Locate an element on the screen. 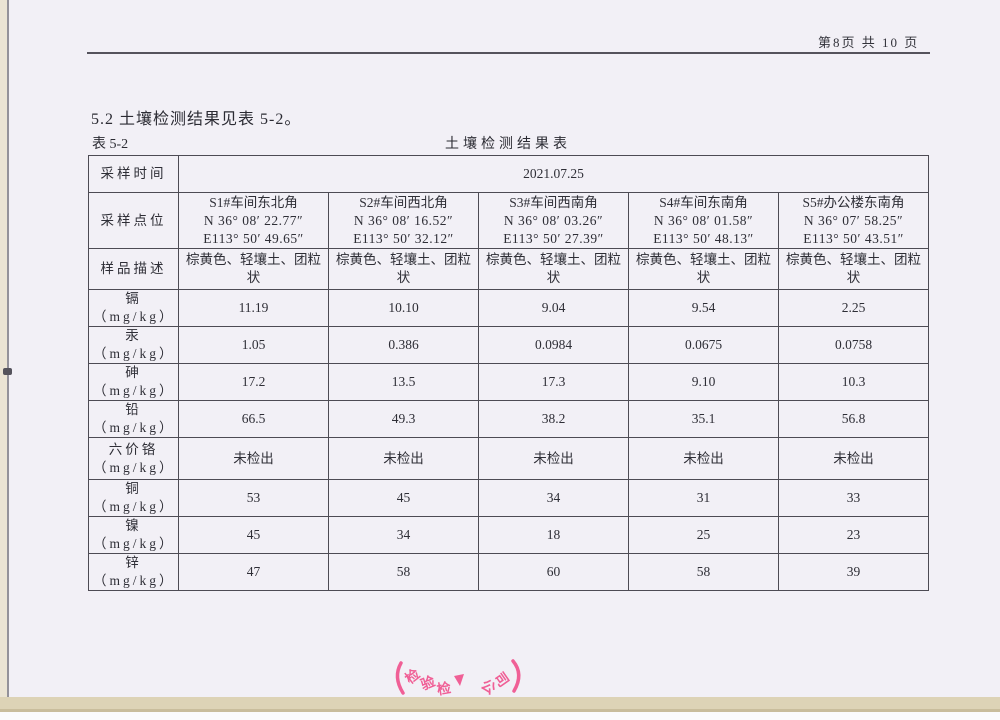 The image size is (1000, 720). value-cell: 47 is located at coordinates (253, 572).